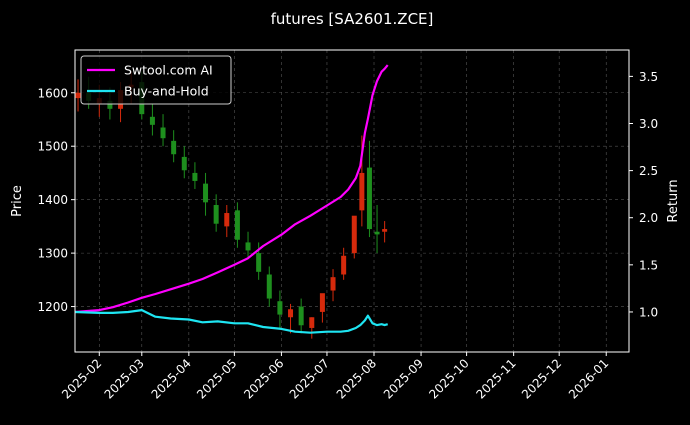 This screenshot has width=690, height=425. I want to click on y-left-tick-label: 1500, so click(52, 147).